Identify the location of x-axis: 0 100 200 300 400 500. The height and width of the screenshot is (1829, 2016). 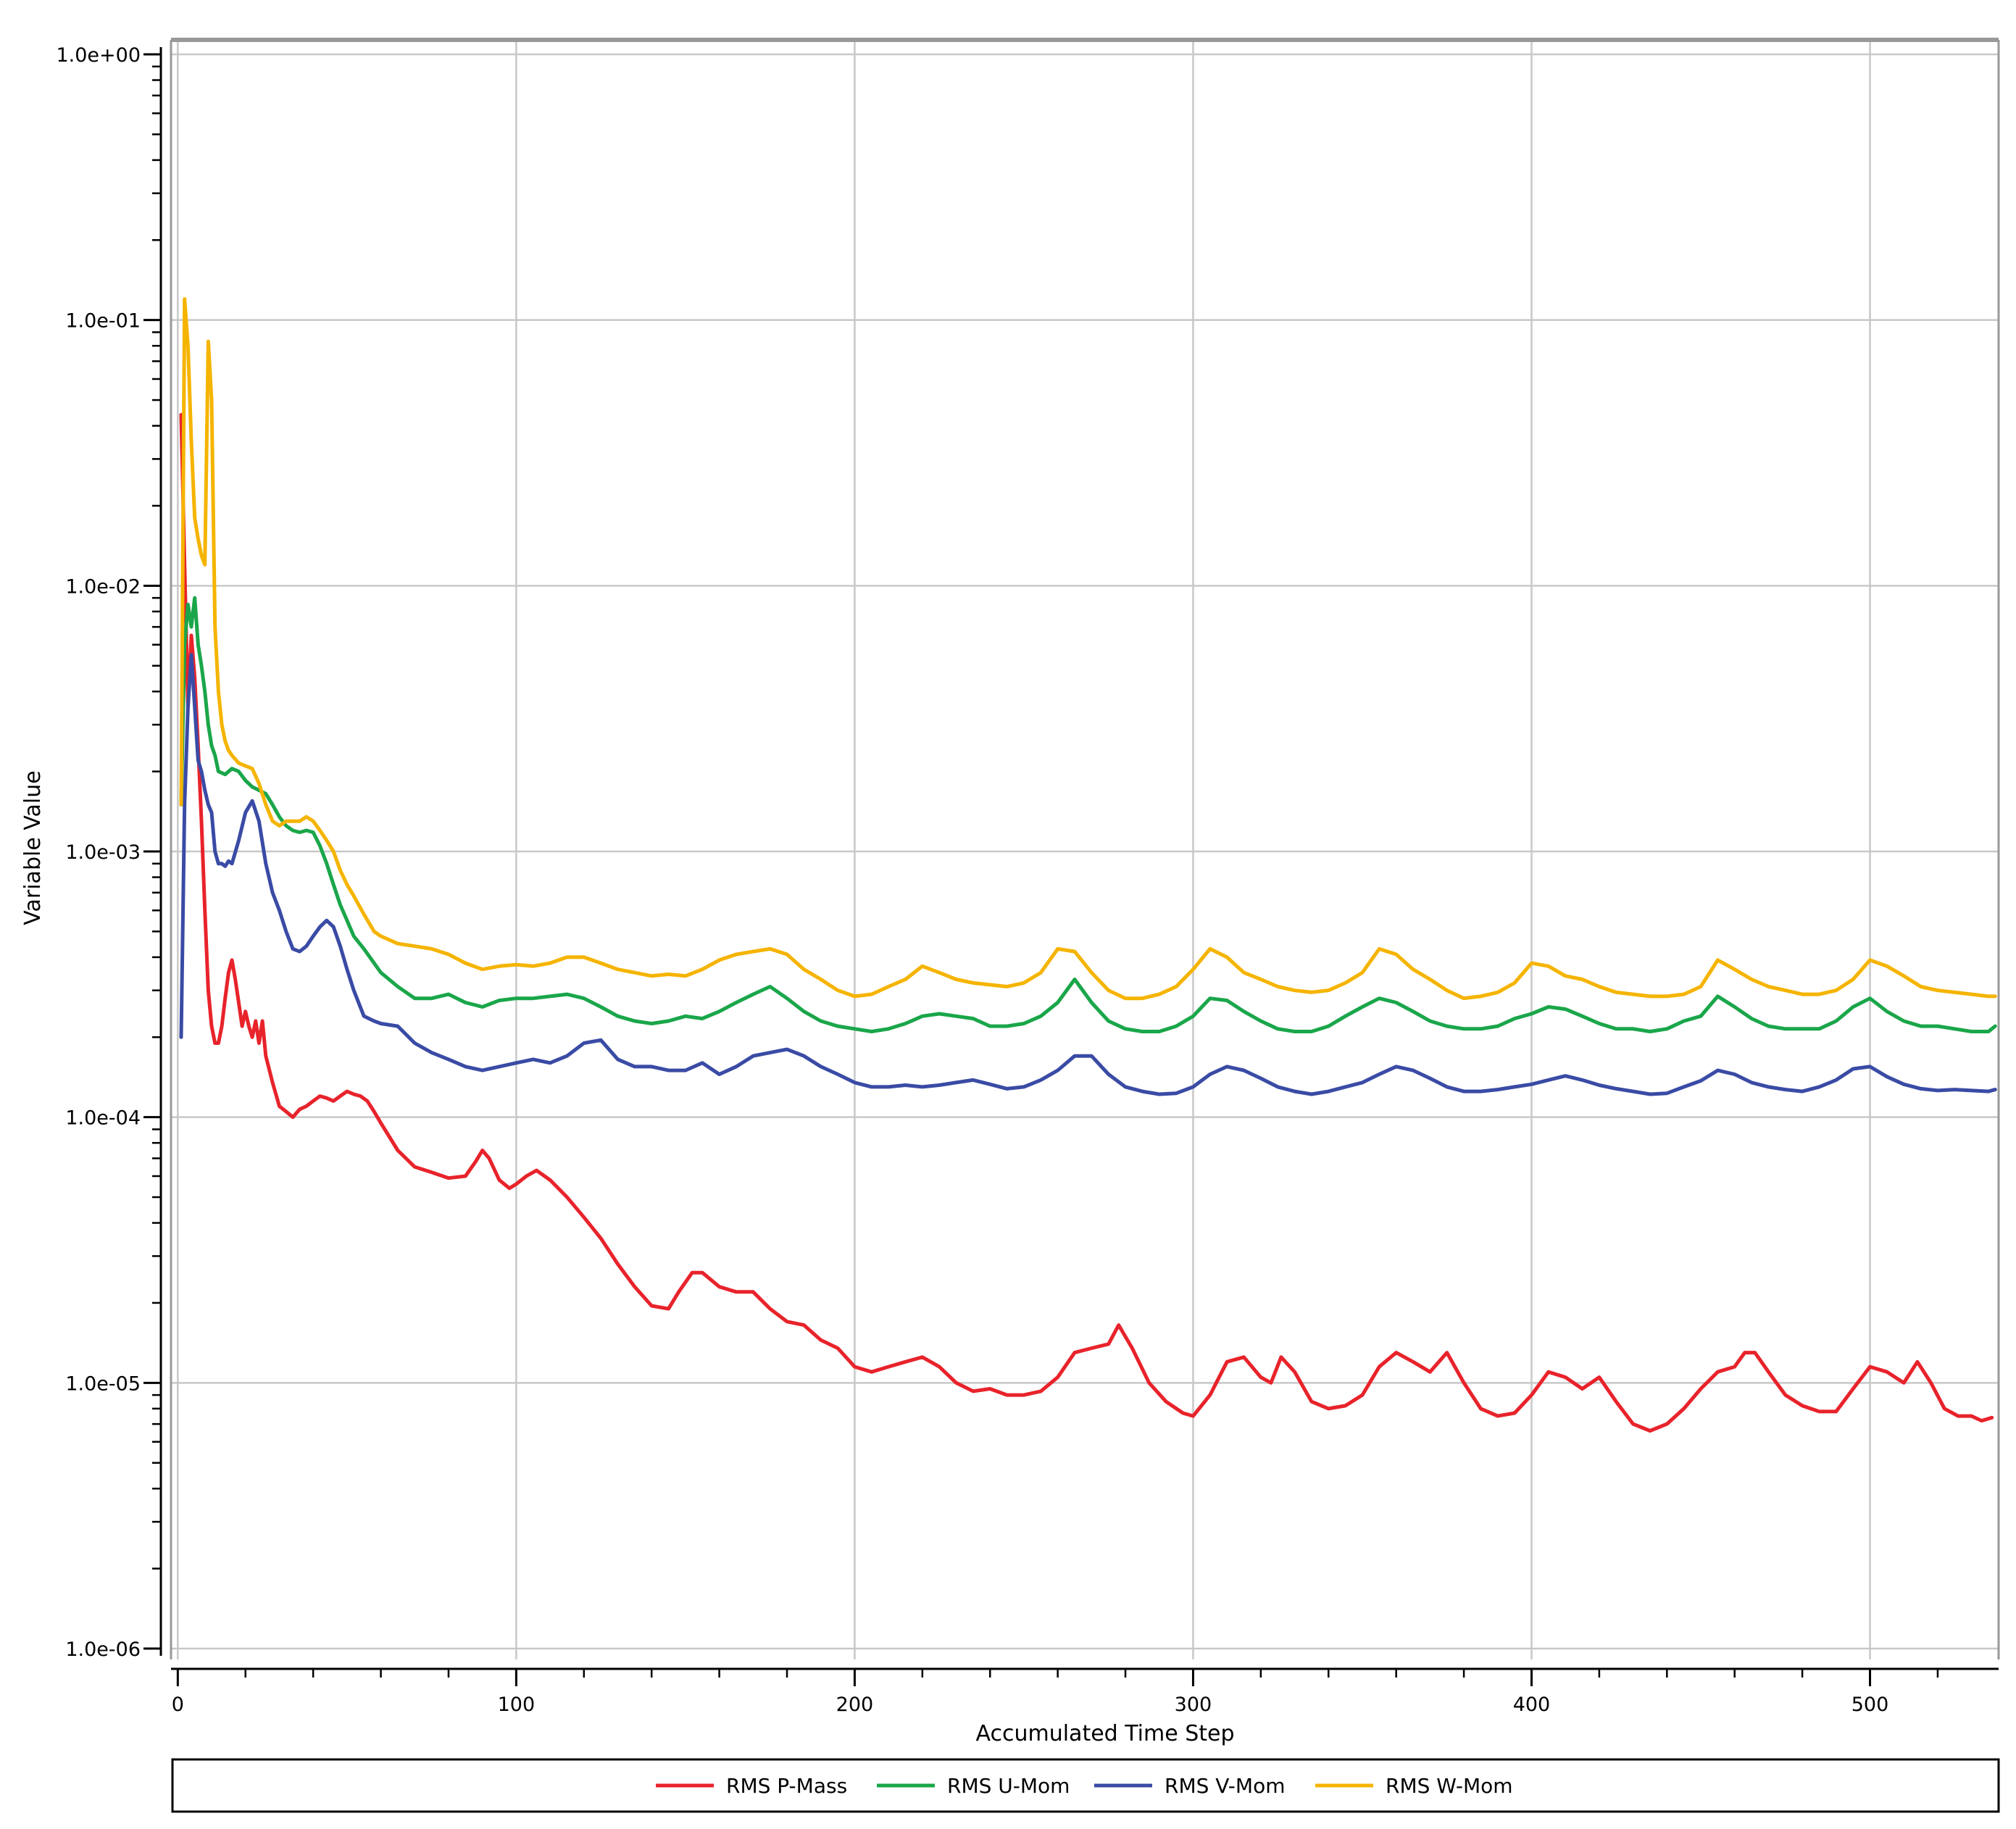
(1085, 1691).